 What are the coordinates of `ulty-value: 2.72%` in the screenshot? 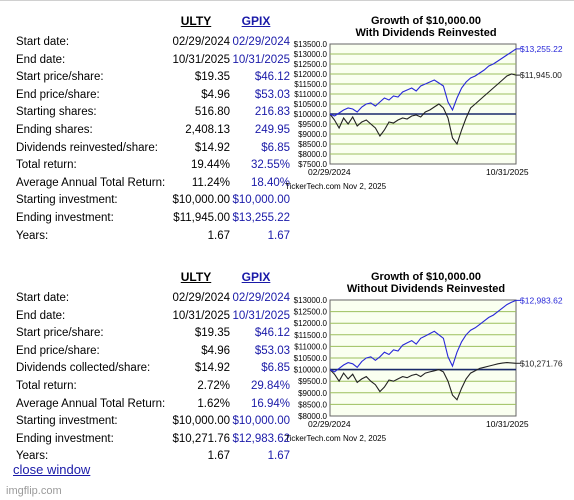 It's located at (213, 385).